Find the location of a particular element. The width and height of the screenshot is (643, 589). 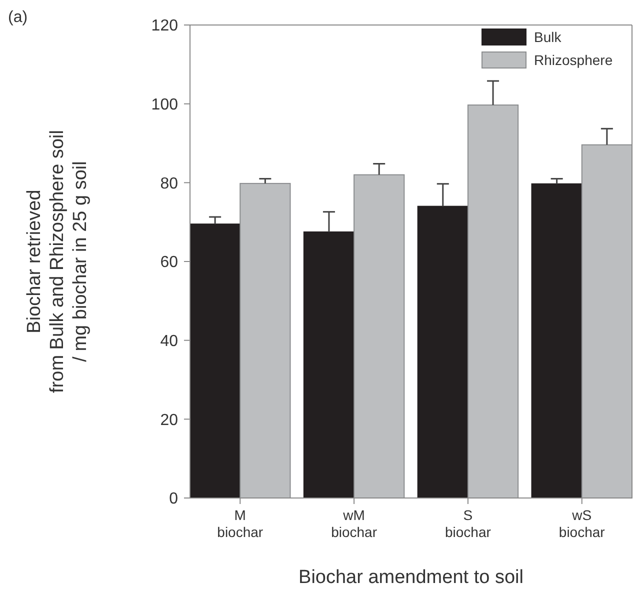

y-tick-label: 0 is located at coordinates (173, 499).